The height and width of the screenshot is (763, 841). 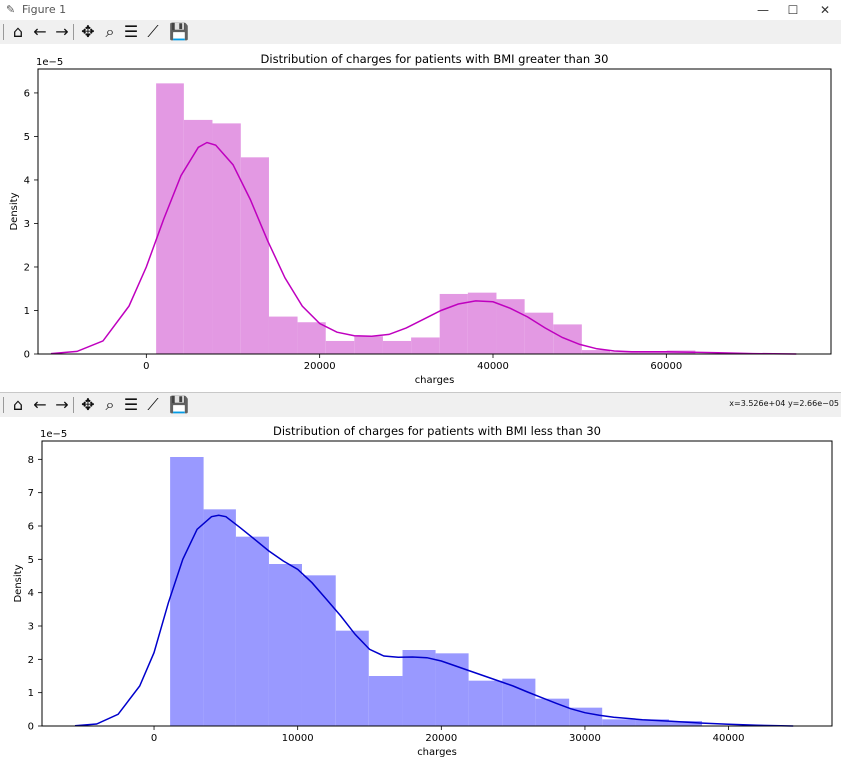 I want to click on save-icon: 💾, so click(x=179, y=31).